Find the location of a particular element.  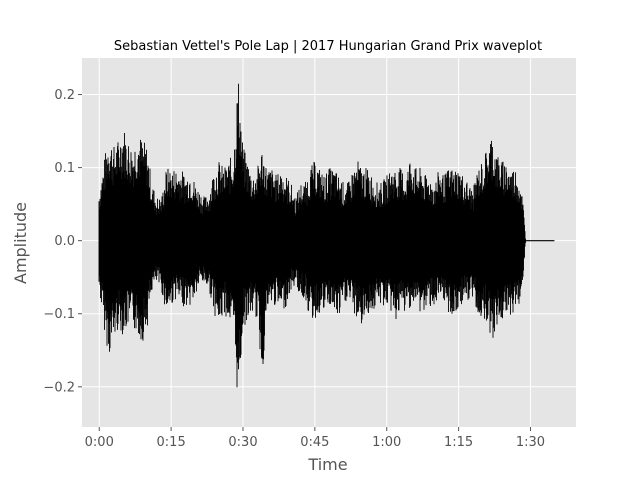

x-tick-label: 1:15 is located at coordinates (458, 442).